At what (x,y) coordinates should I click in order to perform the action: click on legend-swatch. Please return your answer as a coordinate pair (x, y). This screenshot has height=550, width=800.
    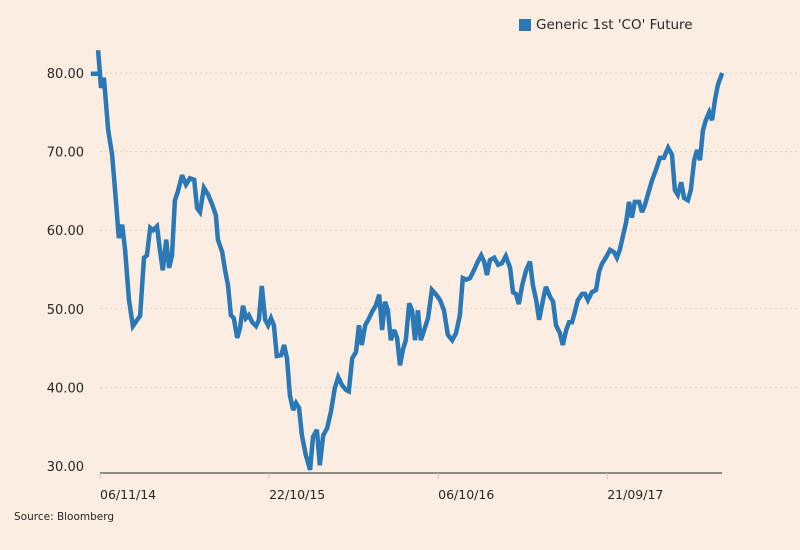
    Looking at the image, I should click on (525, 25).